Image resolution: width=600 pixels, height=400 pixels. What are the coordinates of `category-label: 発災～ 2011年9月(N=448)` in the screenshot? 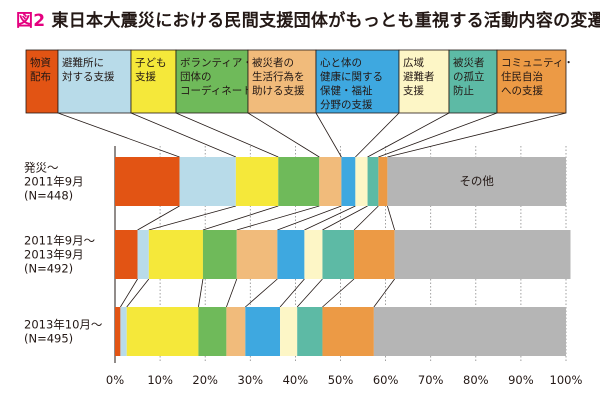 It's located at (54, 182).